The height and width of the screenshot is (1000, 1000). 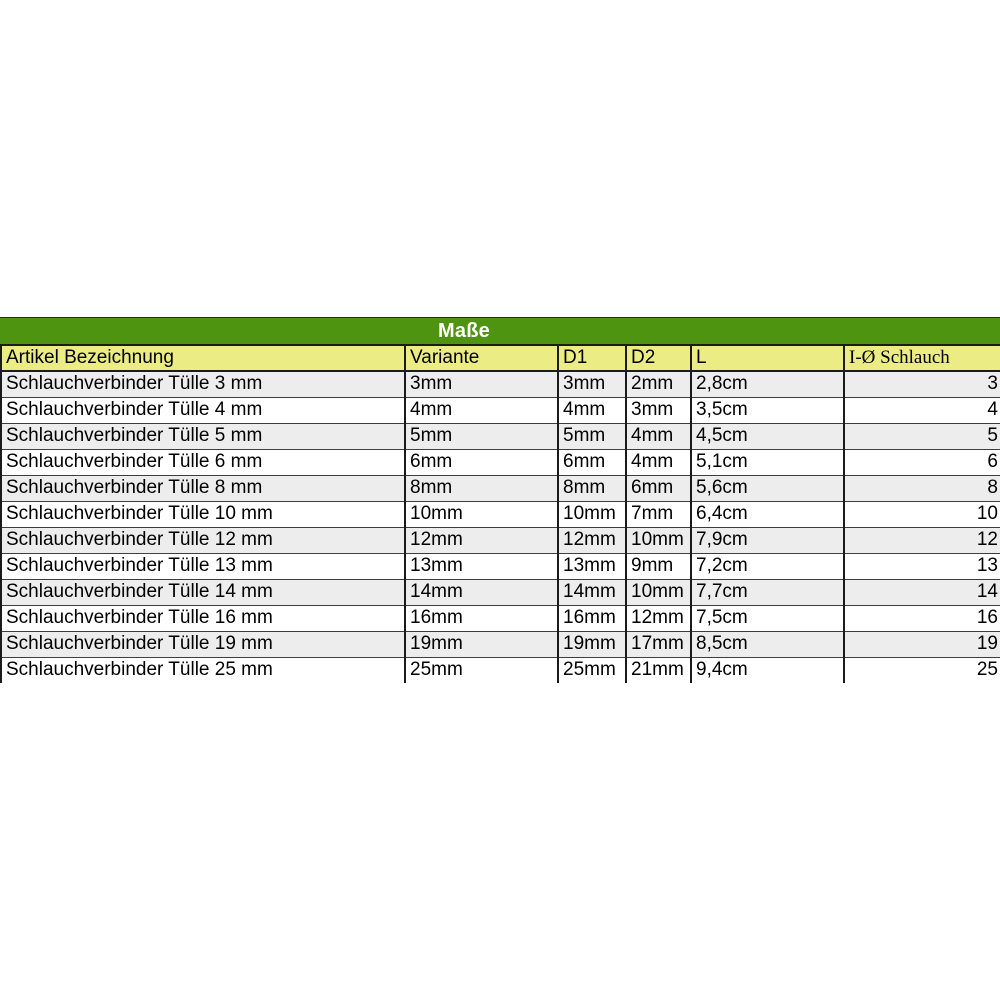 I want to click on table-title: Maße, so click(x=464, y=330).